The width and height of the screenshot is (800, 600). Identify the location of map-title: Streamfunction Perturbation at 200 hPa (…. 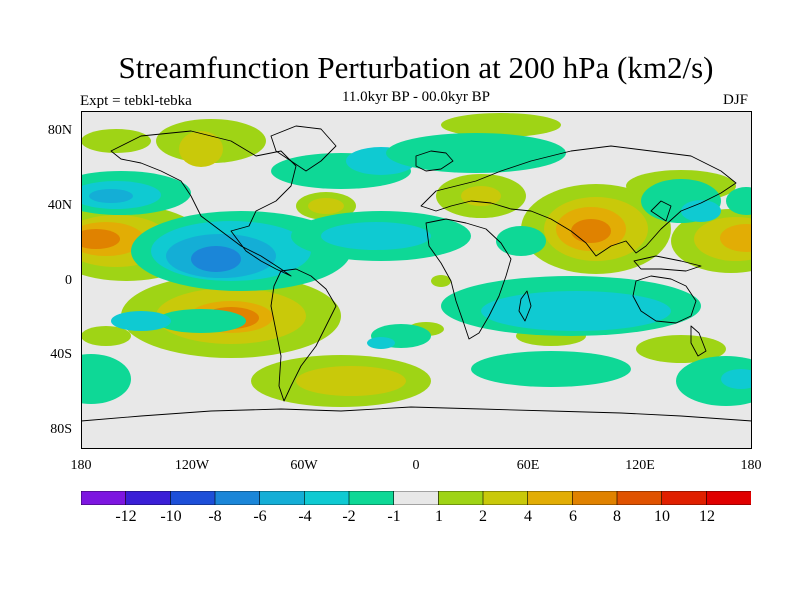
(416, 67).